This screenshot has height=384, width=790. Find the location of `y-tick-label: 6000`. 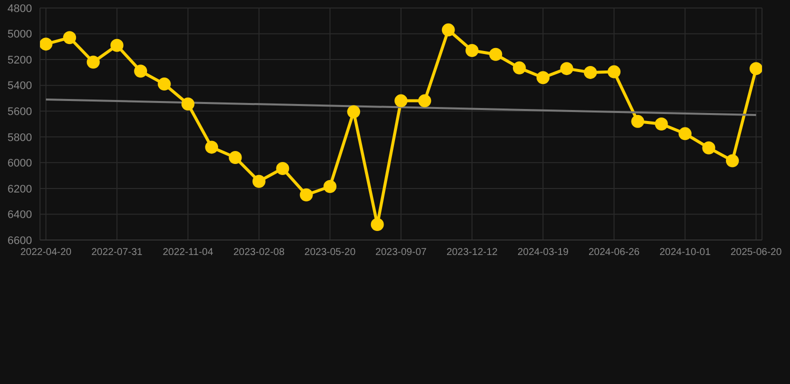

y-tick-label: 6000 is located at coordinates (20, 164).